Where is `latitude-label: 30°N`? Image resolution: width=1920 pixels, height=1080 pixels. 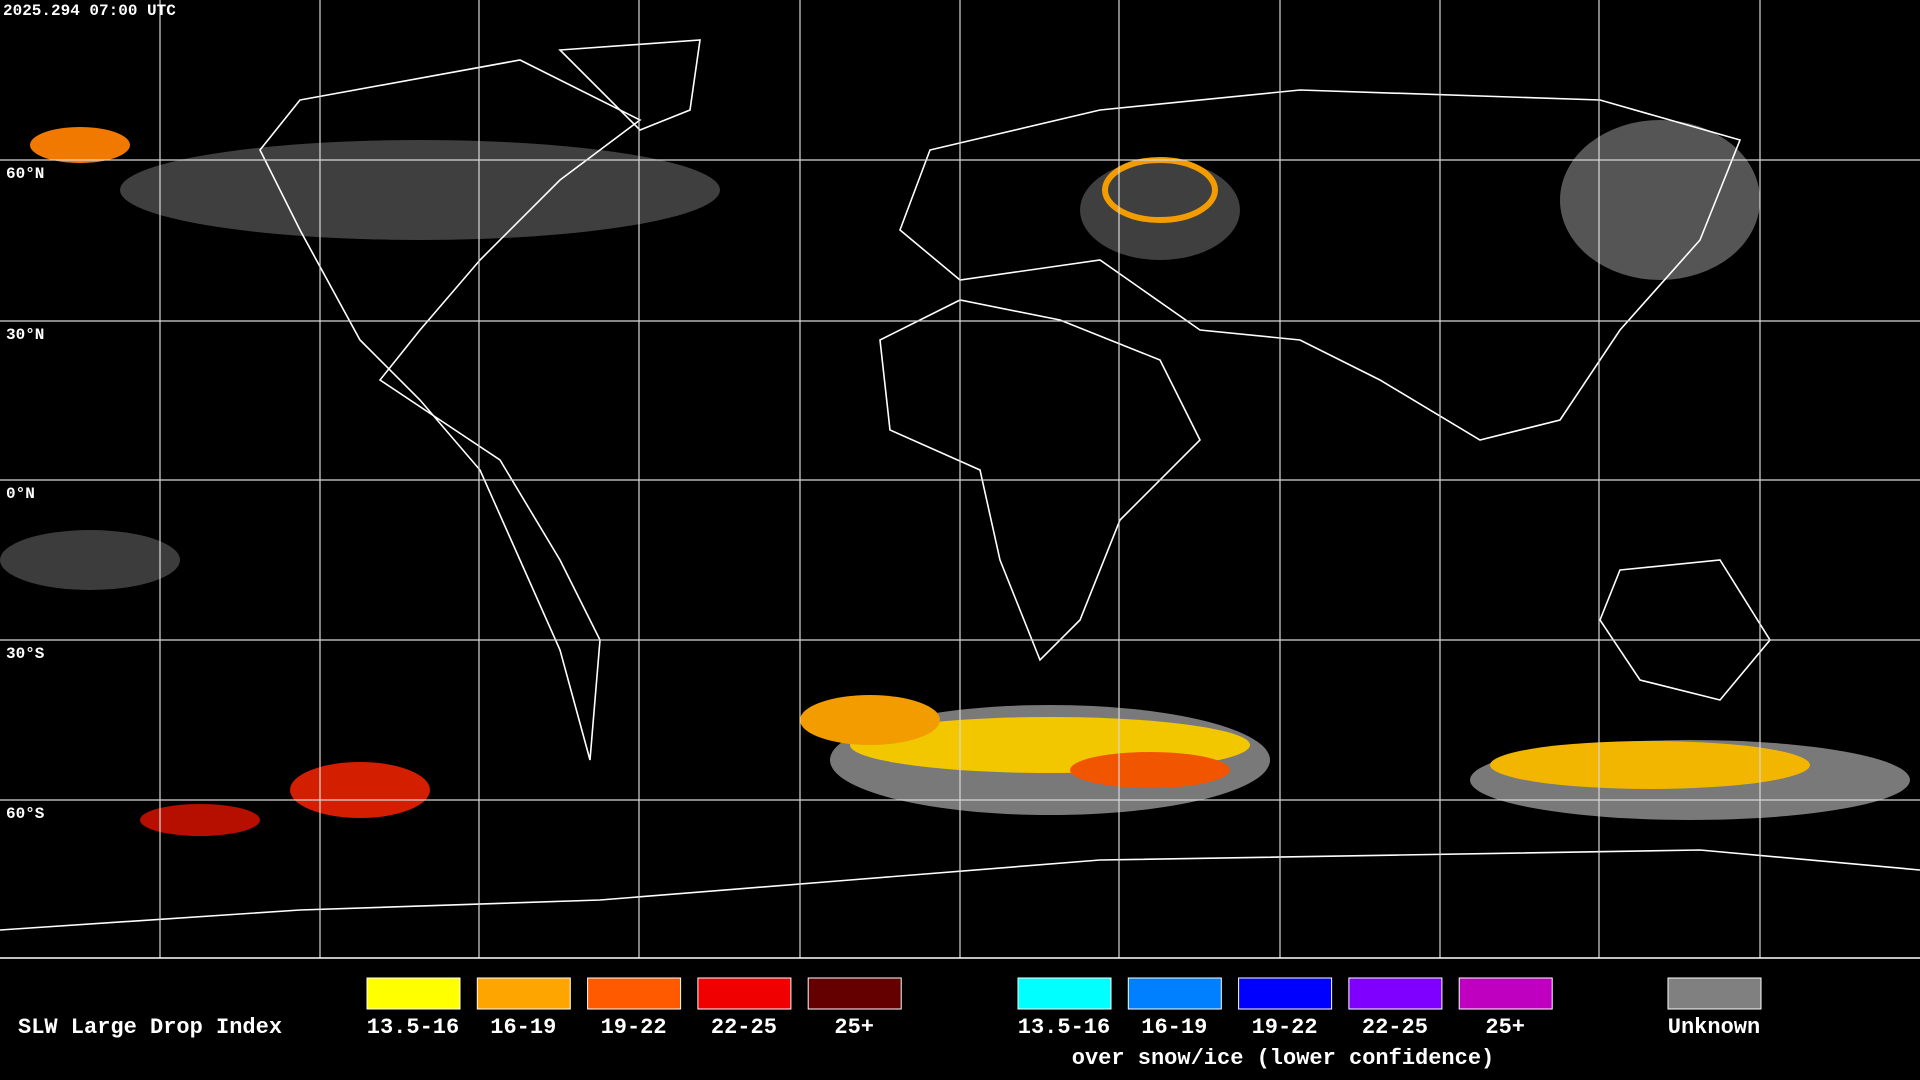 latitude-label: 30°N is located at coordinates (25, 335).